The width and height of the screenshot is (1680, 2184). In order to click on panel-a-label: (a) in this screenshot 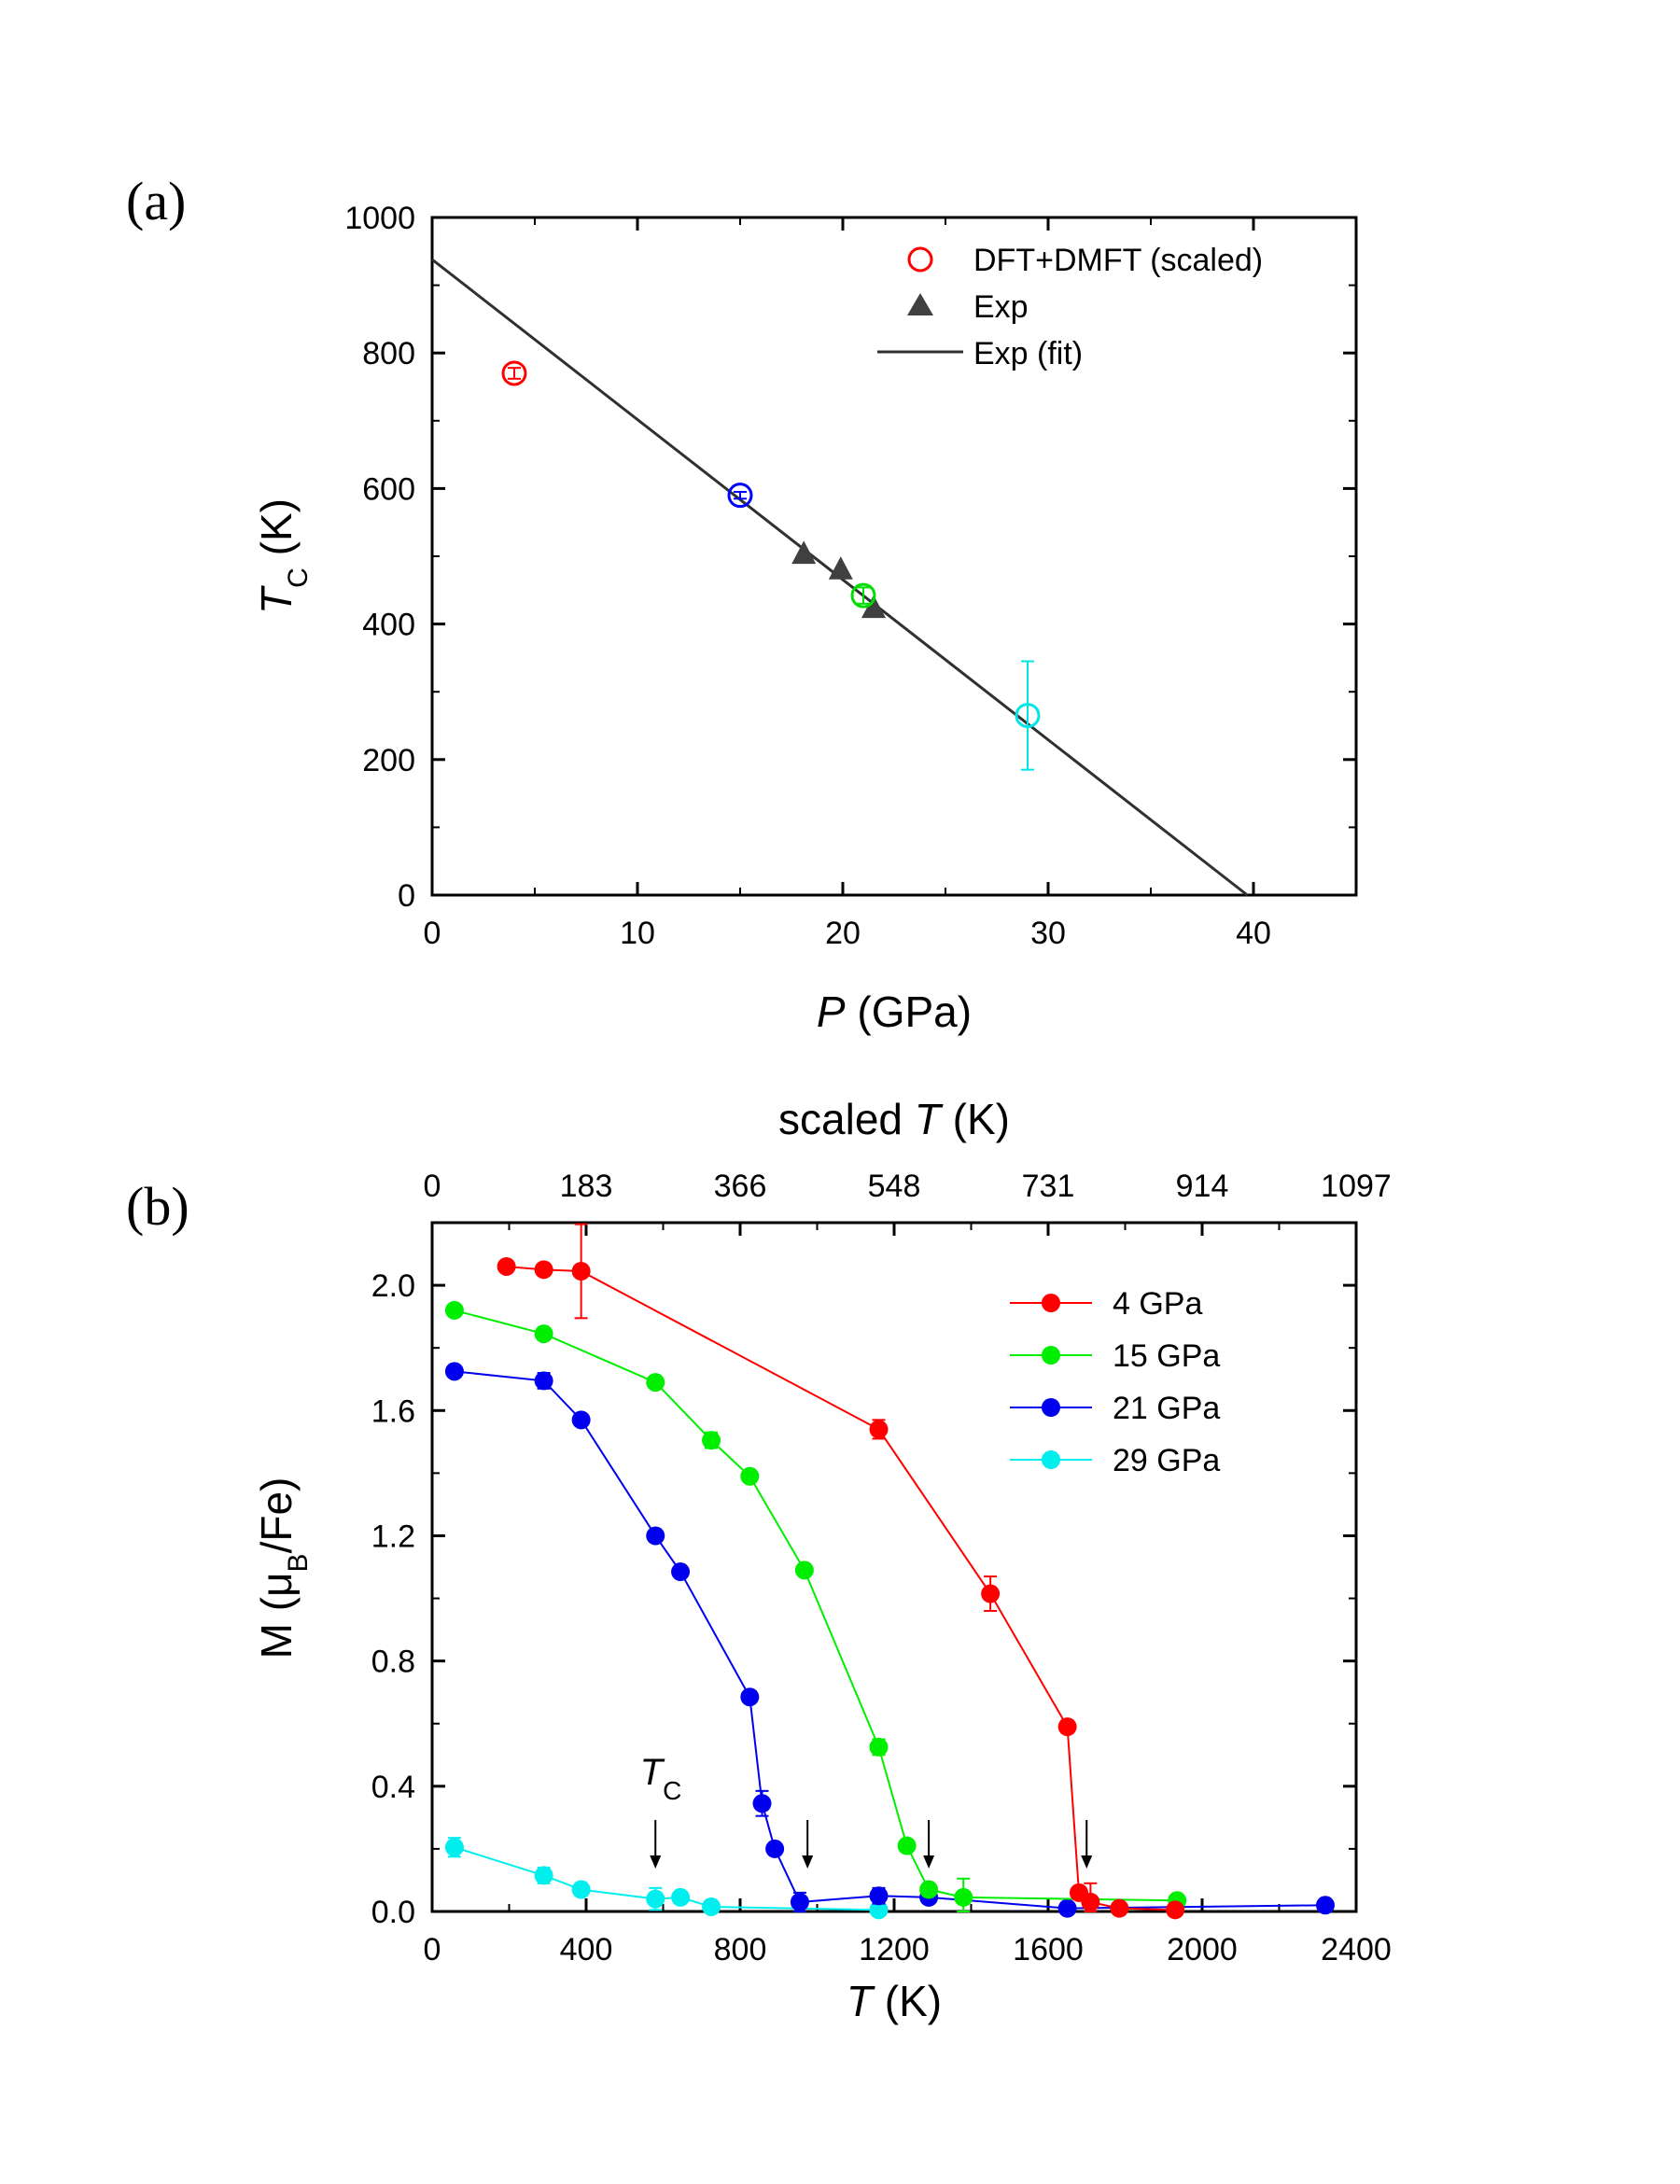, I will do `click(156, 201)`.